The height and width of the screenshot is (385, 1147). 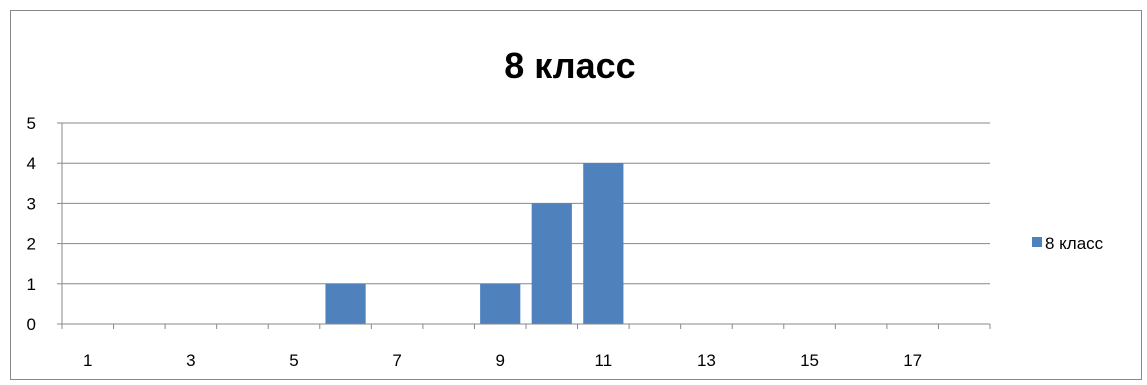 What do you see at coordinates (604, 360) in the screenshot?
I see `x-tick-label: 11` at bounding box center [604, 360].